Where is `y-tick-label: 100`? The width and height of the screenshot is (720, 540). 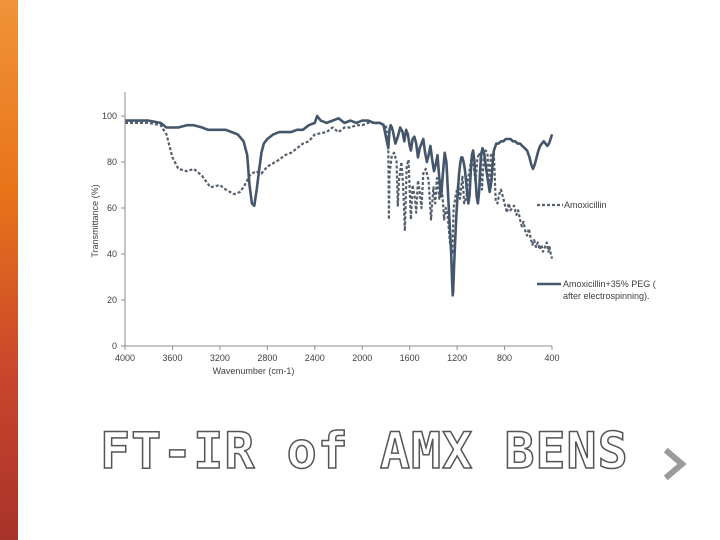 y-tick-label: 100 is located at coordinates (109, 116).